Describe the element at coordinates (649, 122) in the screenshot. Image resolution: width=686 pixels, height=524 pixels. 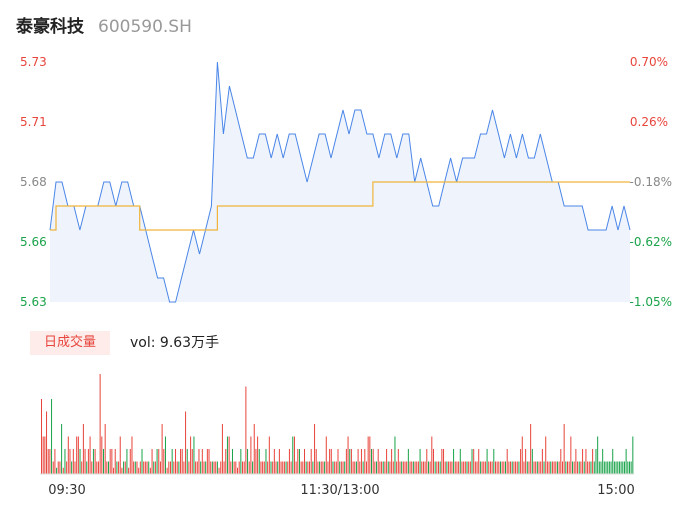
I see `y-tick-right: 0.26%` at that location.